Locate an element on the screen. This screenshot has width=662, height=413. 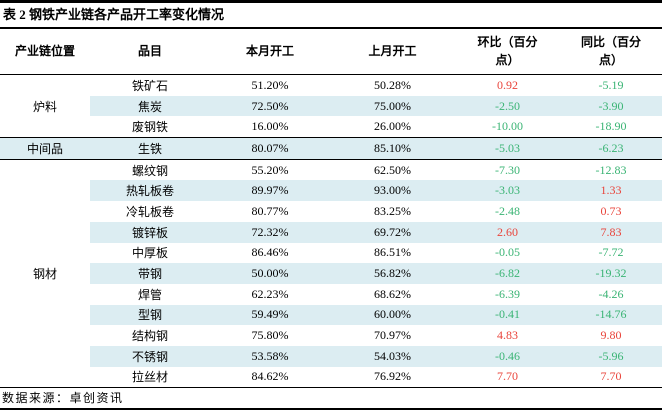
table-row: 镀锌板 72.32% 69.72% 2.60 7.83 is located at coordinates (331, 232).